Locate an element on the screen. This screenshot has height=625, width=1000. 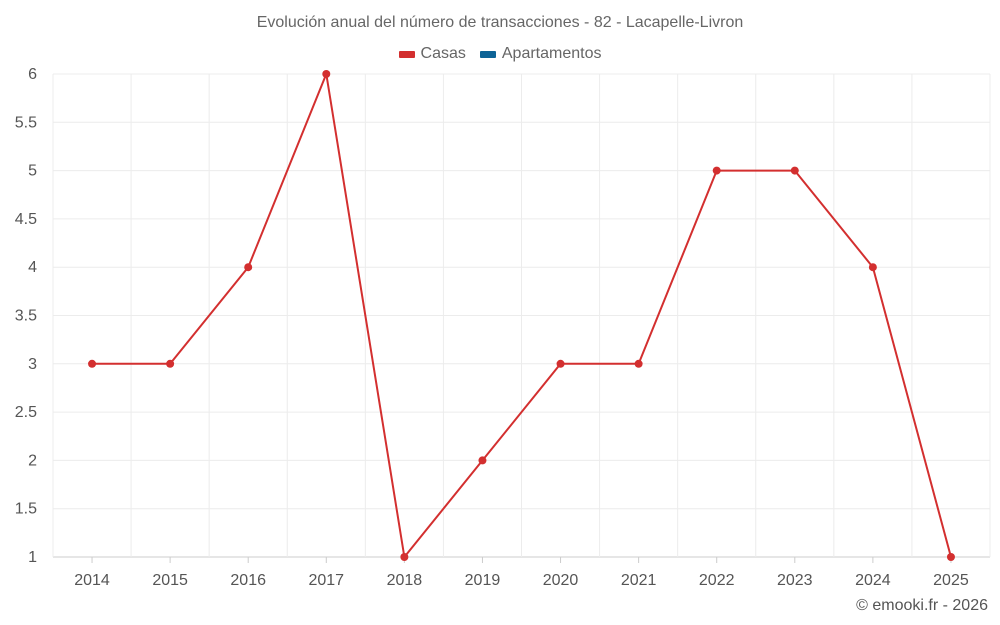
y-tick-label: 2.5 is located at coordinates (26, 412).